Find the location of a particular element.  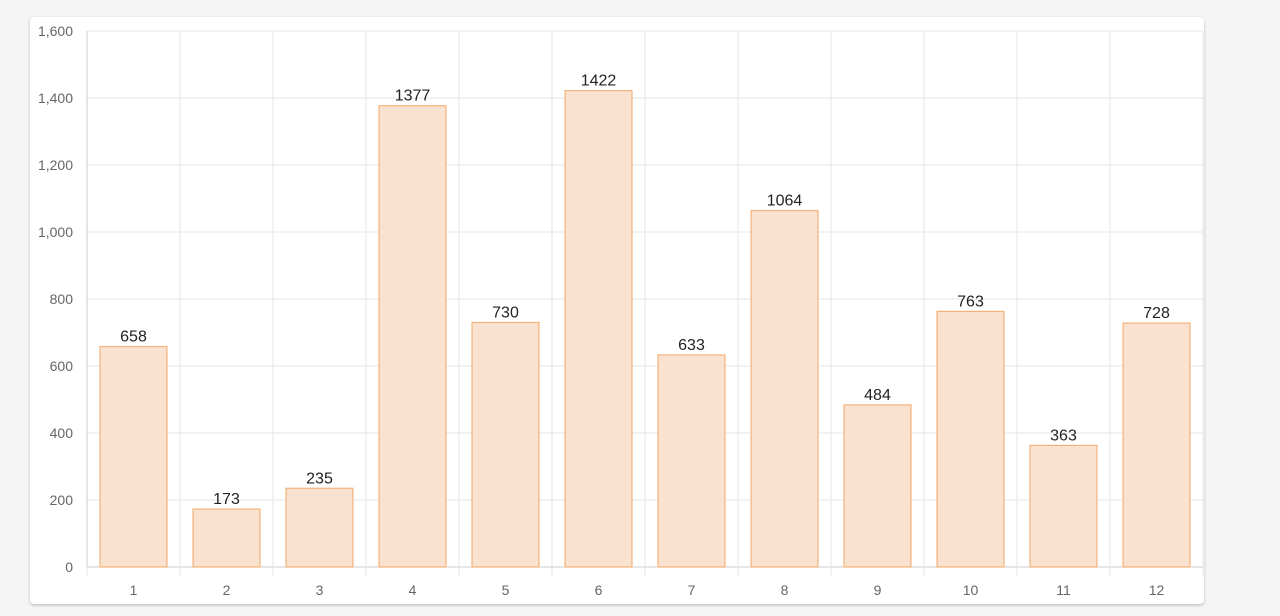

data-label: 1422 is located at coordinates (599, 81).